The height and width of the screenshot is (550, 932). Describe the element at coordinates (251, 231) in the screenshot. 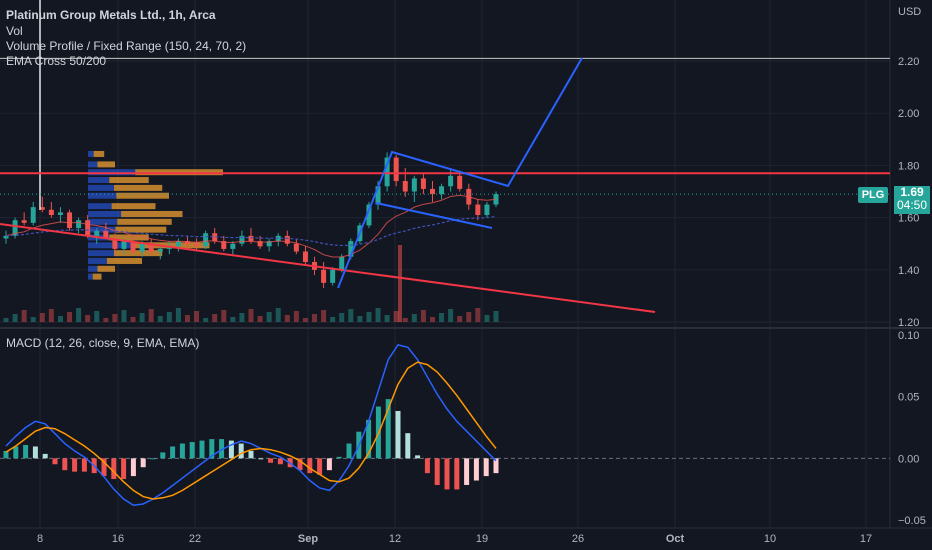

I see `ema-200-line` at that location.